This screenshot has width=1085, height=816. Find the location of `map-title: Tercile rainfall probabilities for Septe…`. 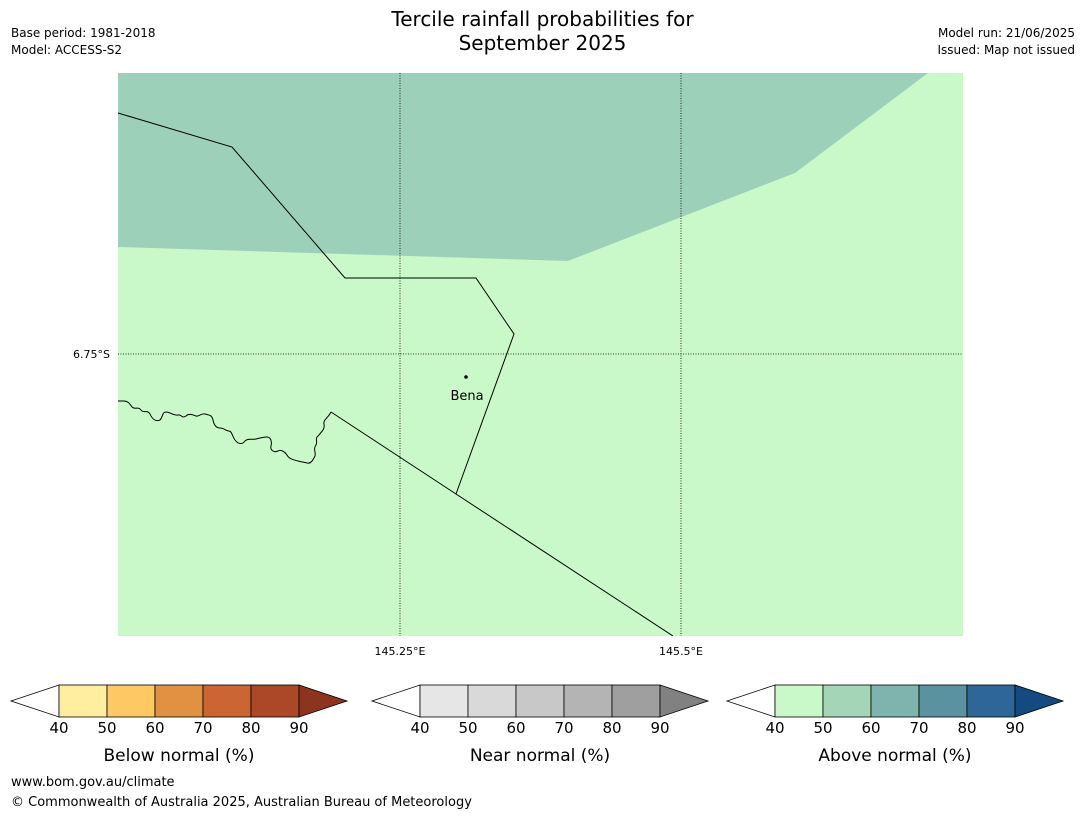

map-title: Tercile rainfall probabilities for Septe… is located at coordinates (542, 31).